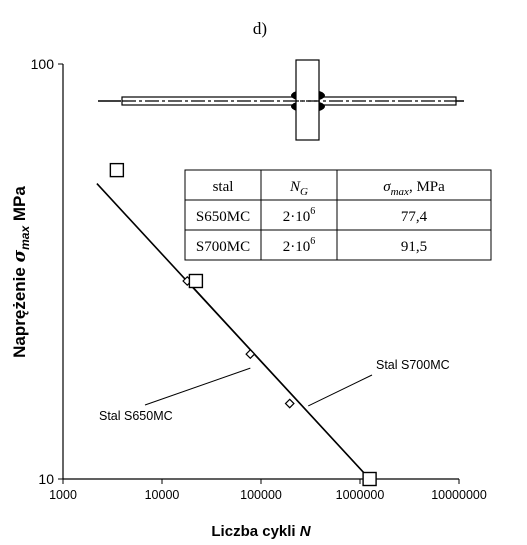  Describe the element at coordinates (25, 237) in the screenshot. I see `y-axis-title-sub: max` at that location.